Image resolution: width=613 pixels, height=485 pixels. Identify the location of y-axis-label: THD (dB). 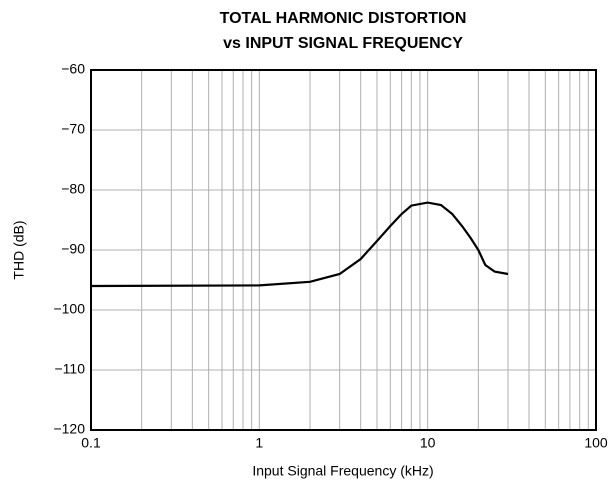
(19, 249).